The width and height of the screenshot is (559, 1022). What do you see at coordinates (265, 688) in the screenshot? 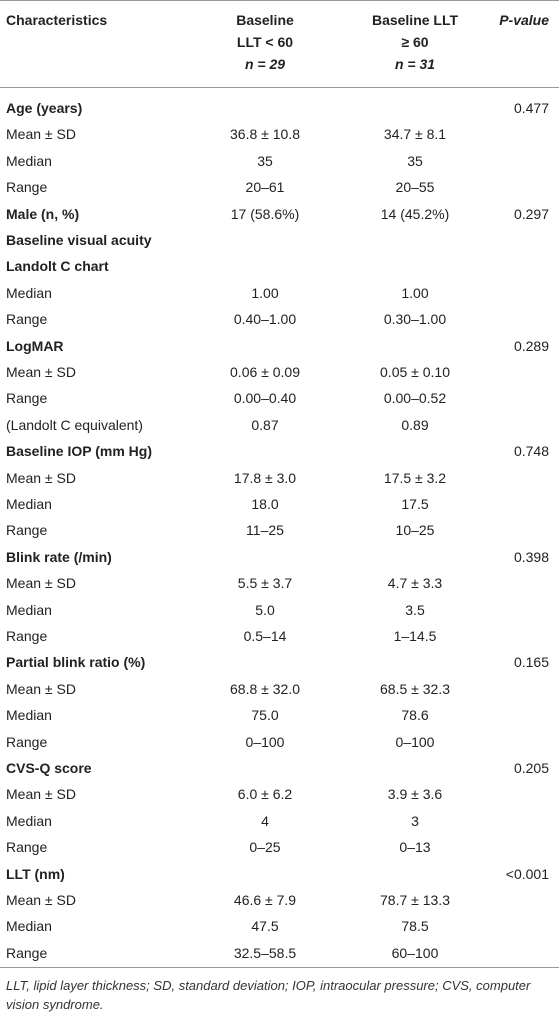
I see `cell: 68.8 ± 32.0` at bounding box center [265, 688].